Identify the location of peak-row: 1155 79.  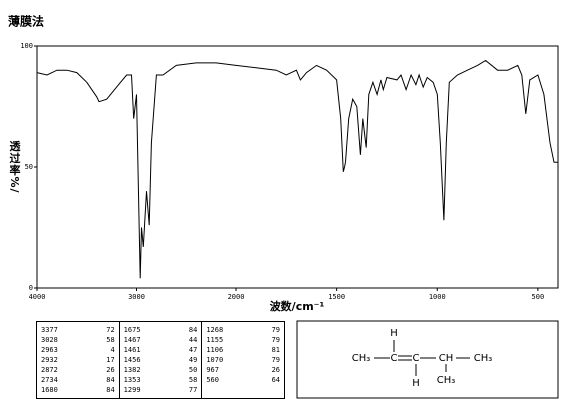
(243, 340).